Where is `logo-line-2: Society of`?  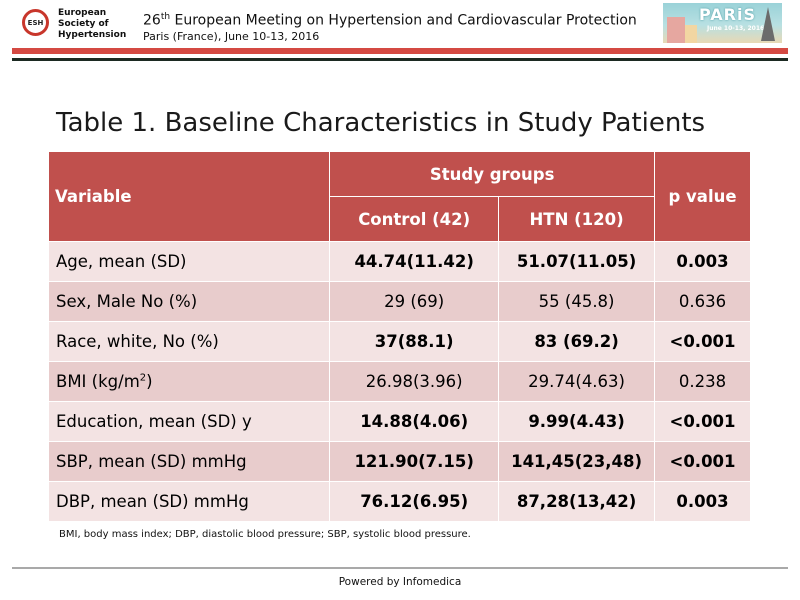 logo-line-2: Society of is located at coordinates (83, 24).